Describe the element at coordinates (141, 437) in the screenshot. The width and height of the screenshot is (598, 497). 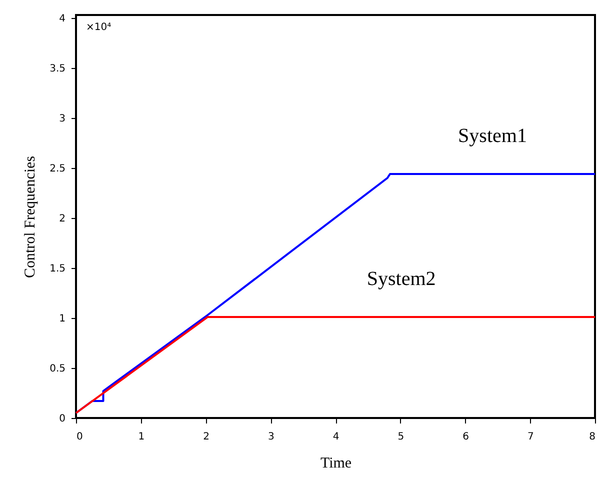
I see `x-tick-label: 1` at that location.